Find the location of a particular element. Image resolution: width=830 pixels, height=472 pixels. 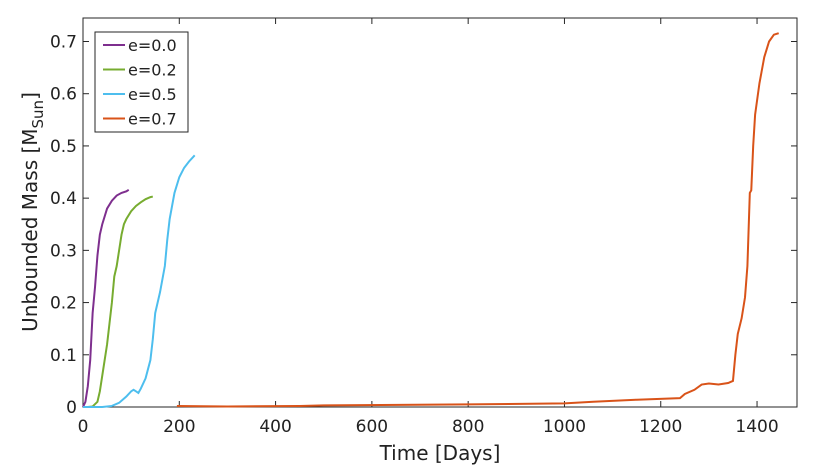

y-tick-label: 0.5 is located at coordinates (63, 147).